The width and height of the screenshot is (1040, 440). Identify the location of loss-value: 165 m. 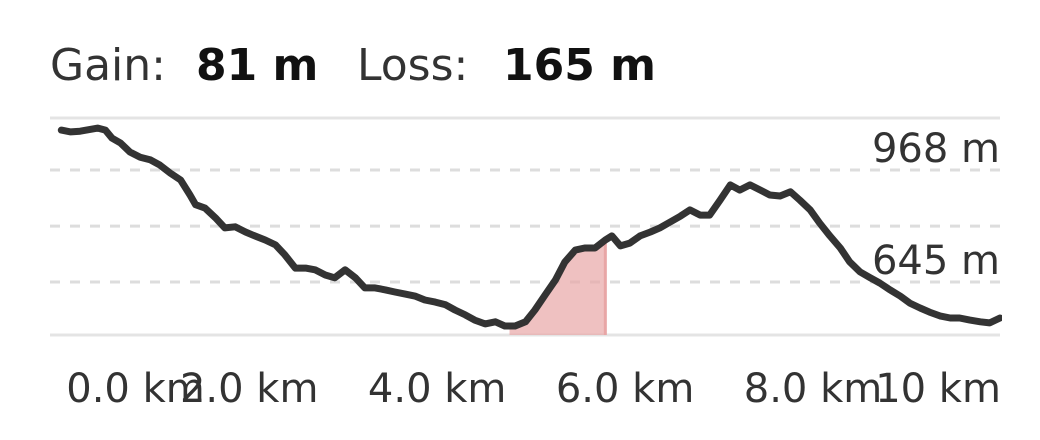
(579, 65).